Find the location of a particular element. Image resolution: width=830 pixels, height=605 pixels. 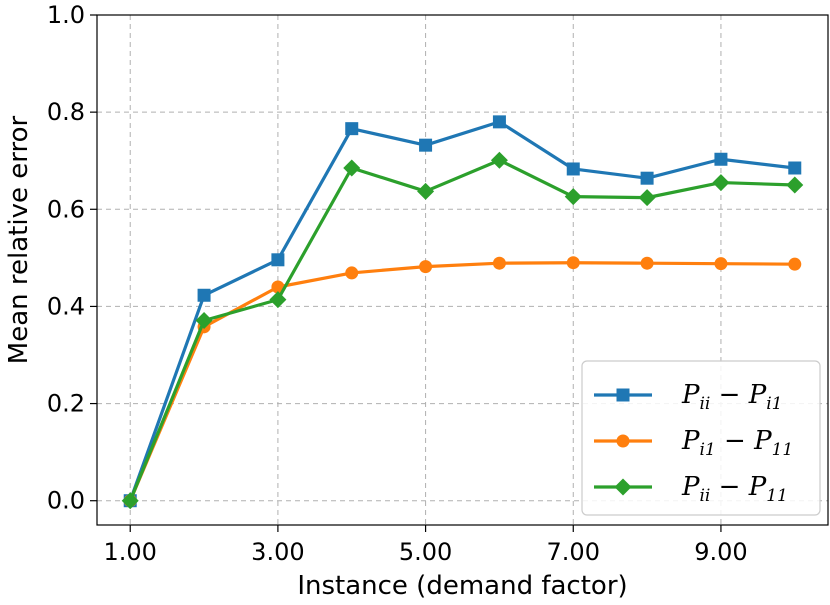

x-tick-label: 5.00 is located at coordinates (425, 552).